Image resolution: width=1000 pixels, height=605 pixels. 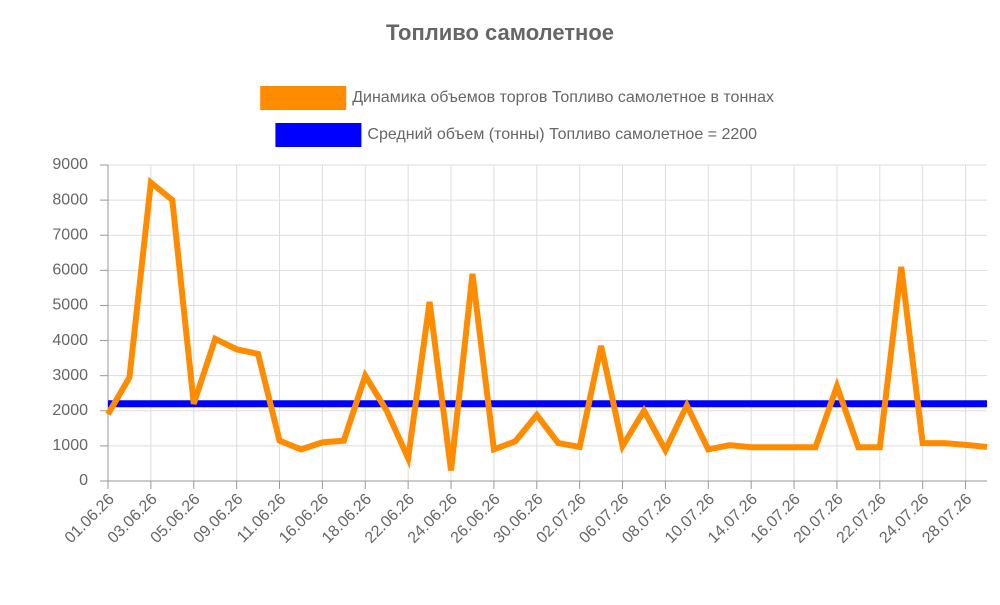 I want to click on y-tick-label: 2000, so click(x=70, y=410).